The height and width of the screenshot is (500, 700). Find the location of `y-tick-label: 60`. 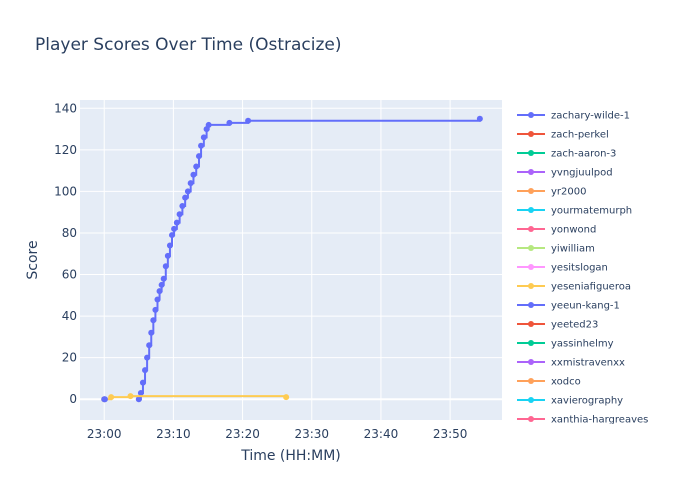

y-tick-label: 60 is located at coordinates (69, 275).